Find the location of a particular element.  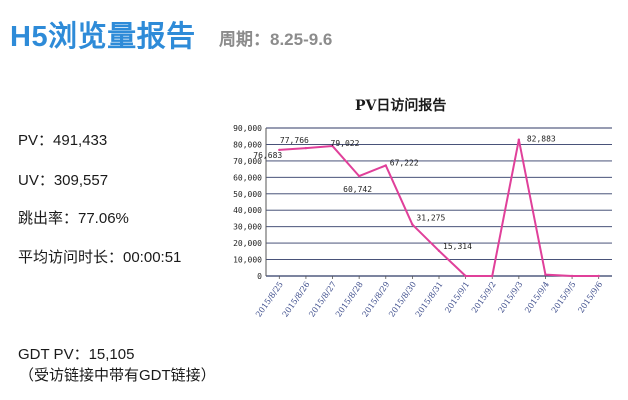

data-label: 77,766 is located at coordinates (294, 140).